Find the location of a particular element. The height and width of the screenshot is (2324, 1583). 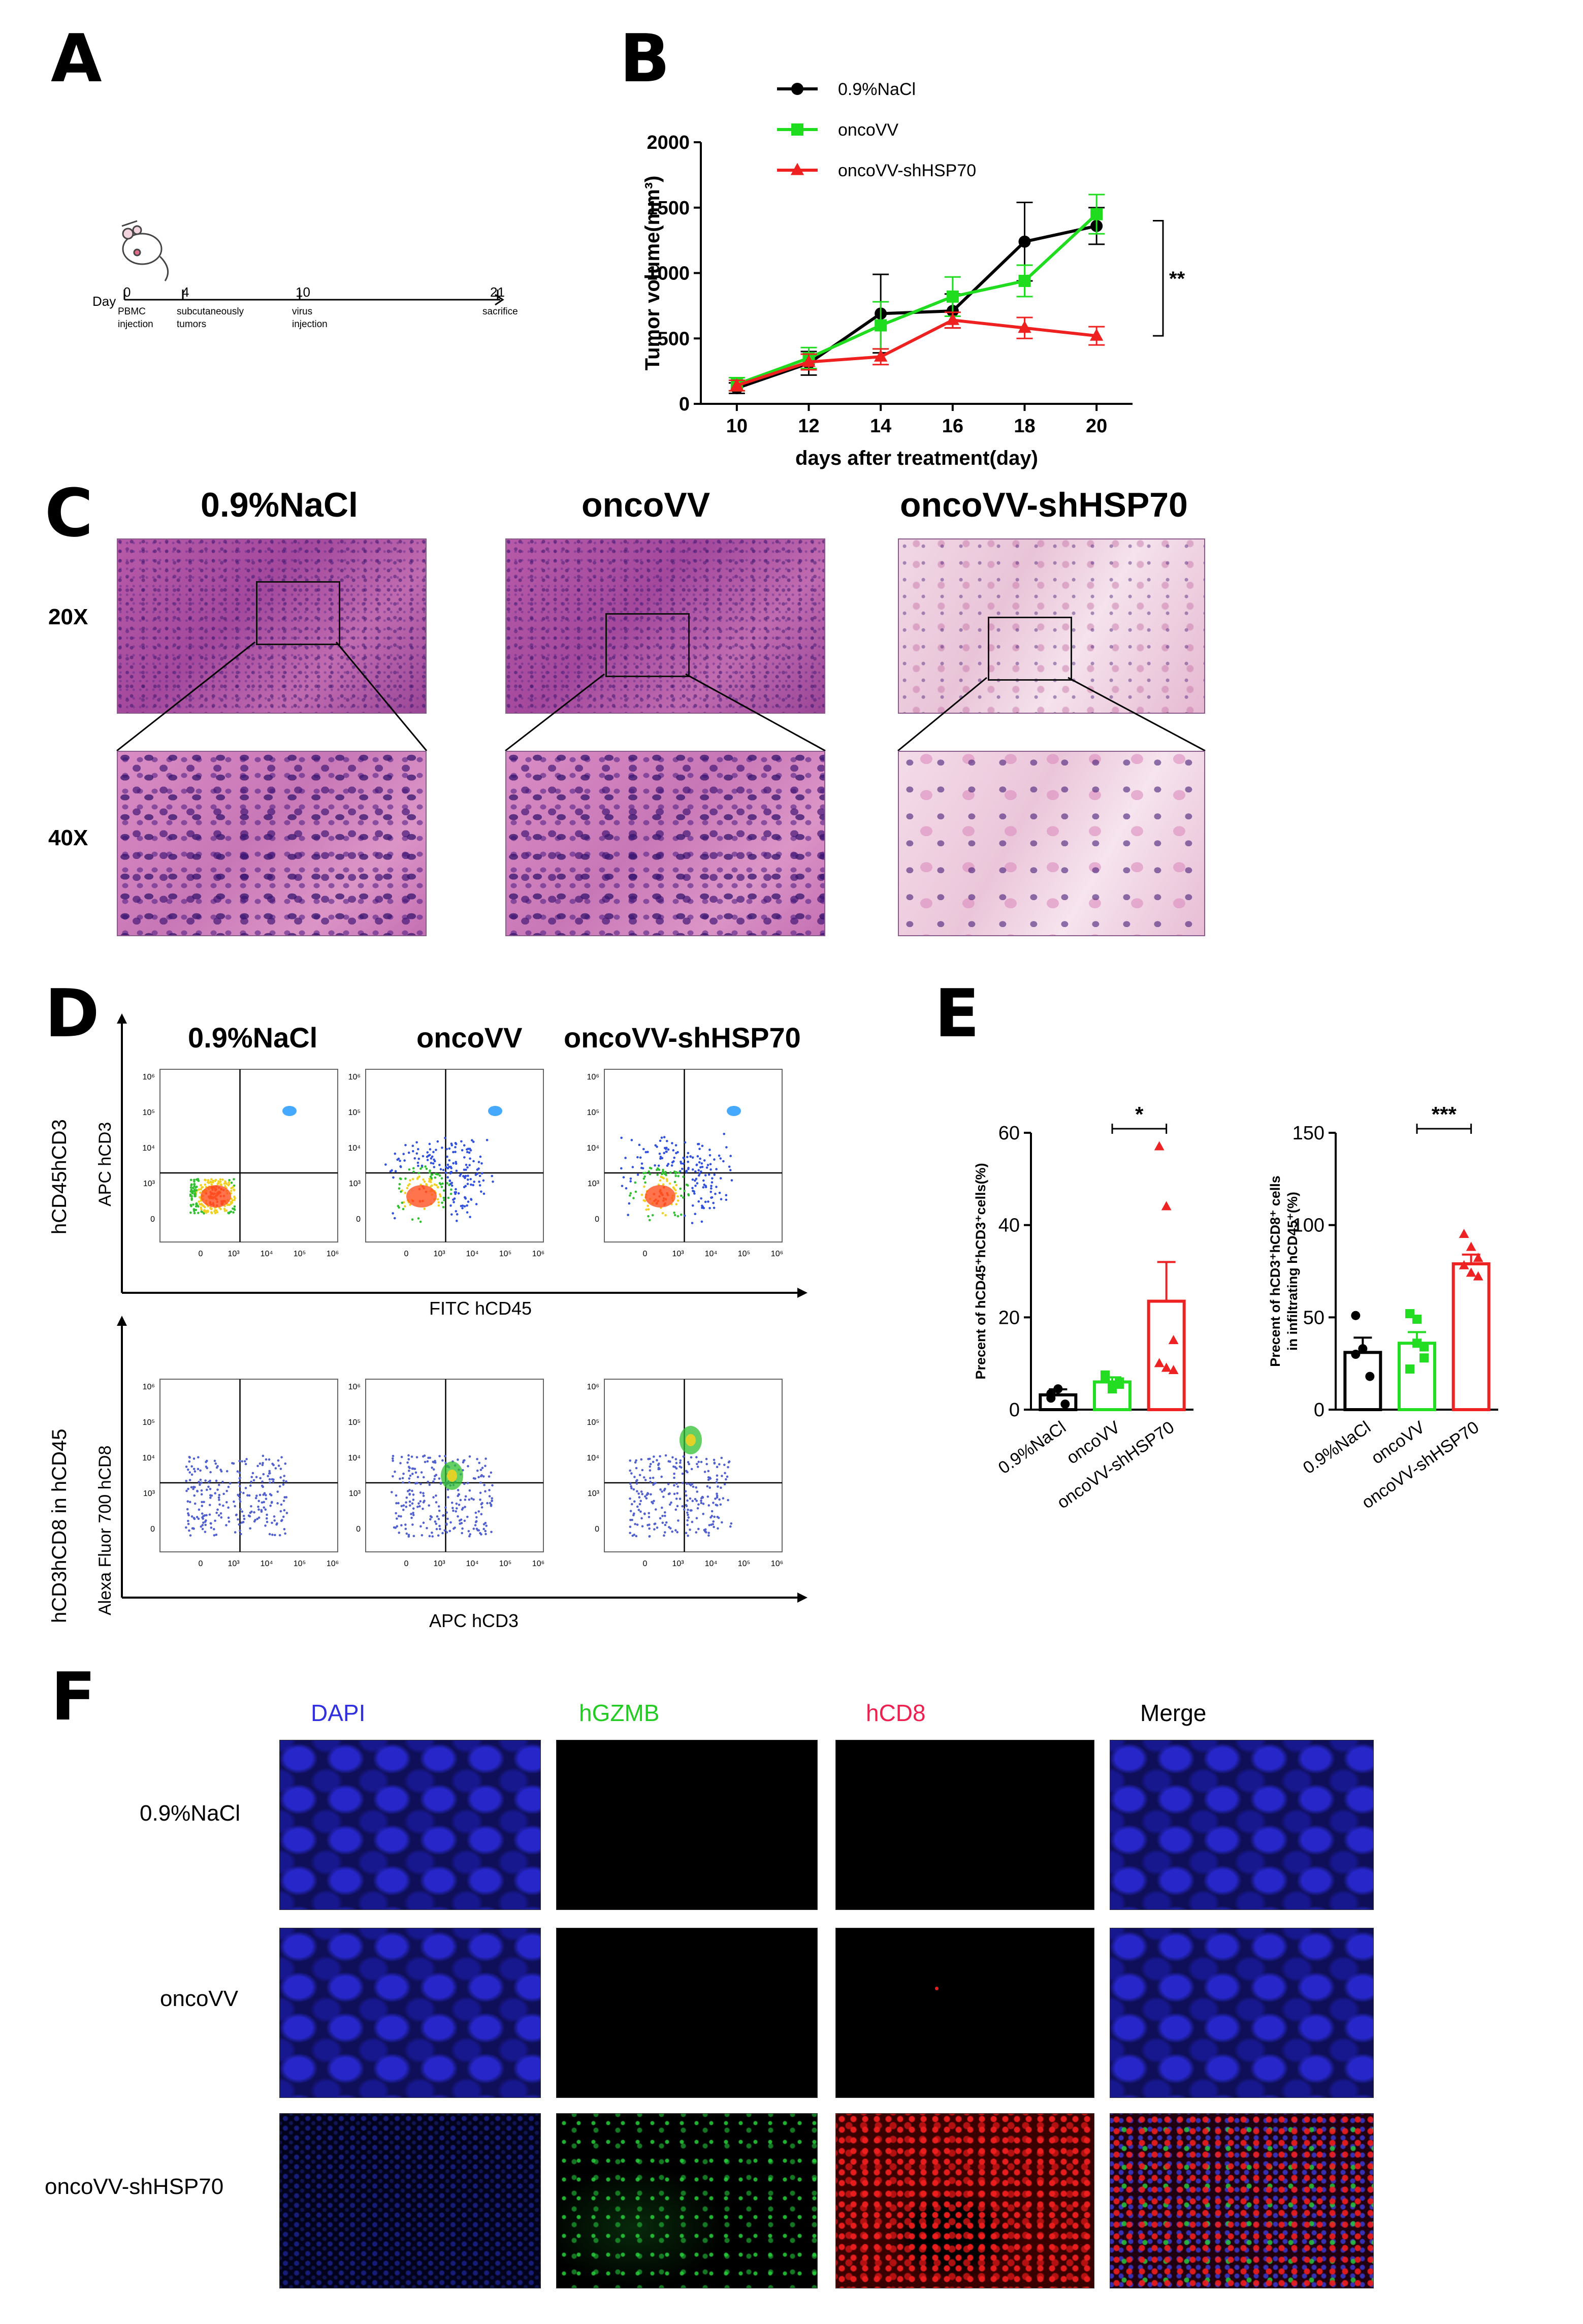

data-point is located at coordinates (1166, 1367).